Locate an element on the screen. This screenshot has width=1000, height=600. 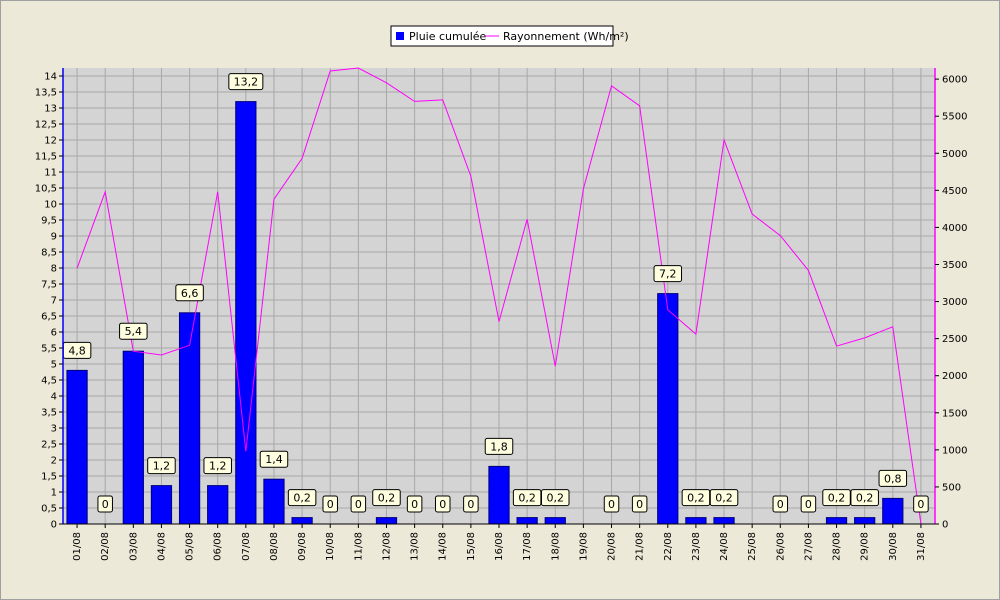
bar-data-label: 4,8 is located at coordinates (77, 350).